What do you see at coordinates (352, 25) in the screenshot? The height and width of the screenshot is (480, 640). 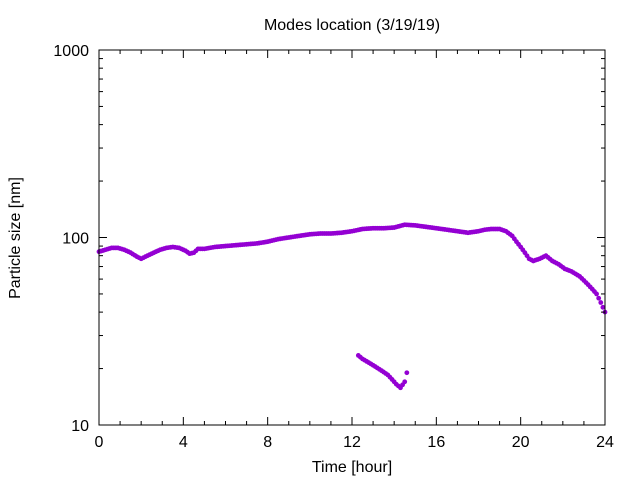 I see `chart-title: Modes location (3/19/19)` at bounding box center [352, 25].